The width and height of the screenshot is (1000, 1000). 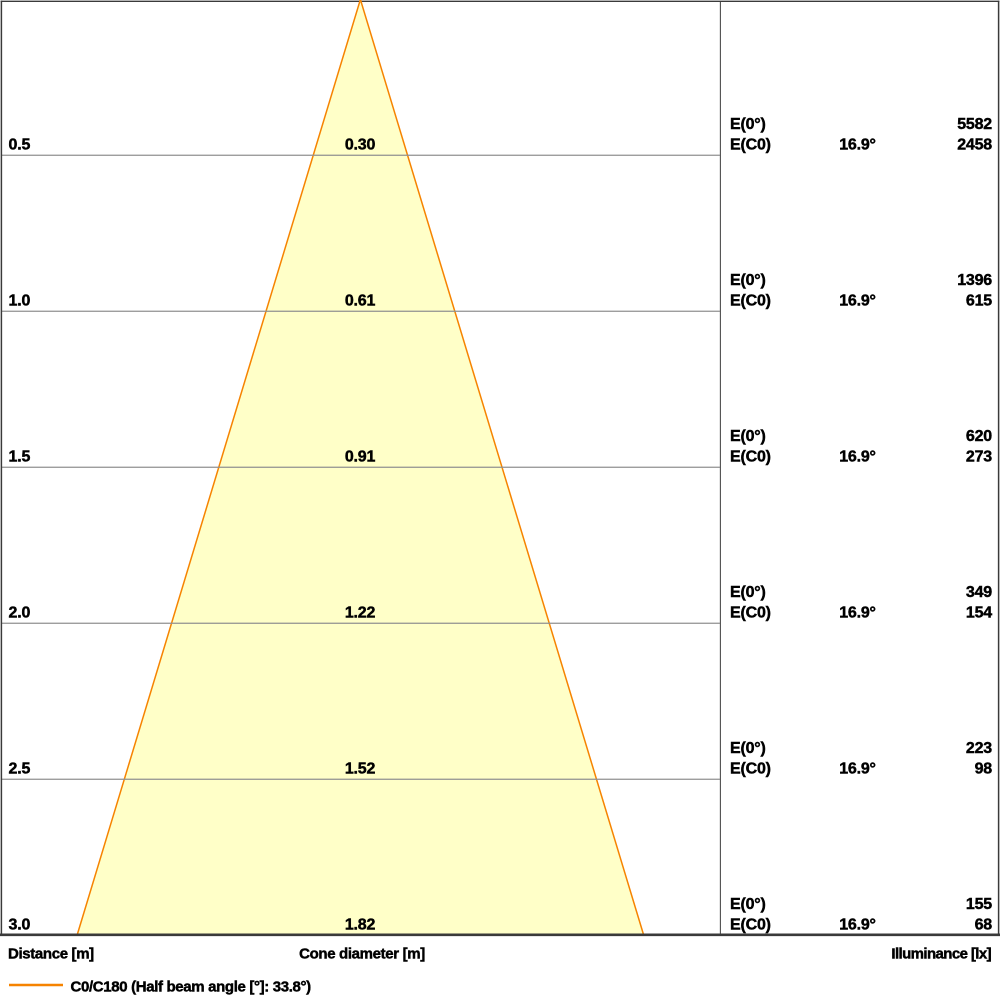 I want to click on svg-text: 349, so click(x=979, y=592).